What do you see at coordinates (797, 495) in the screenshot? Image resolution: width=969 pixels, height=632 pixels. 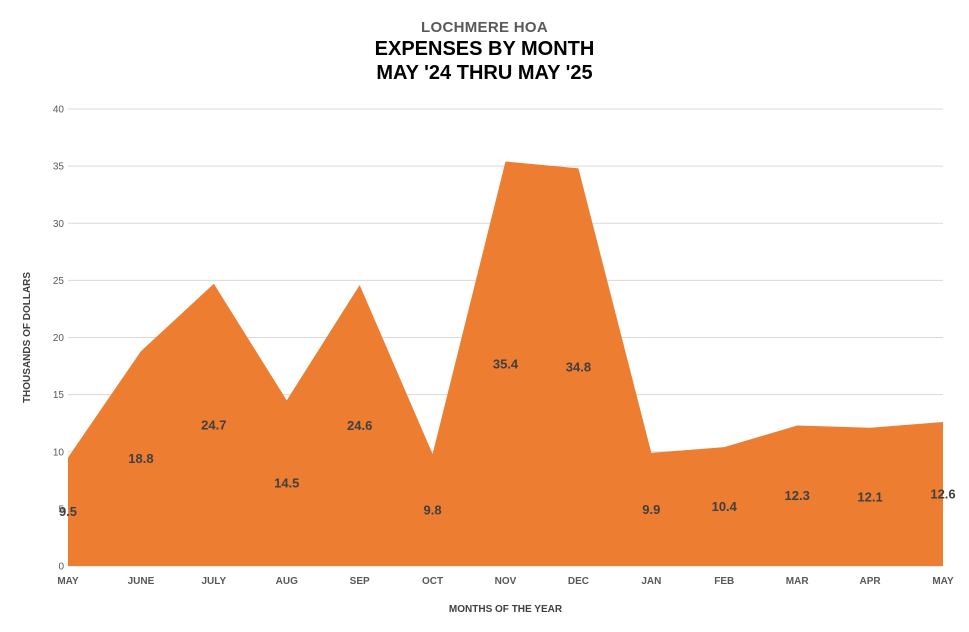 I see `data-label: 12.3` at bounding box center [797, 495].